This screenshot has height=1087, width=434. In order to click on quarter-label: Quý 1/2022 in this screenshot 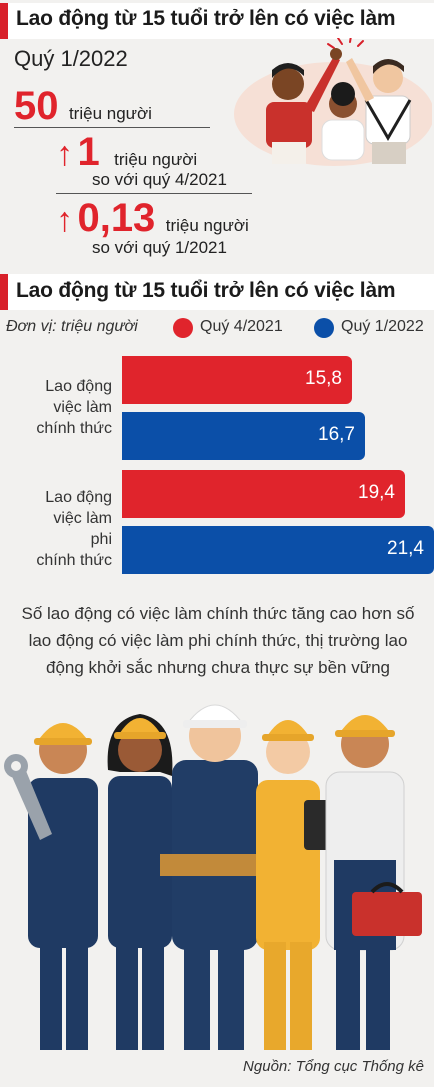, I will do `click(71, 58)`.